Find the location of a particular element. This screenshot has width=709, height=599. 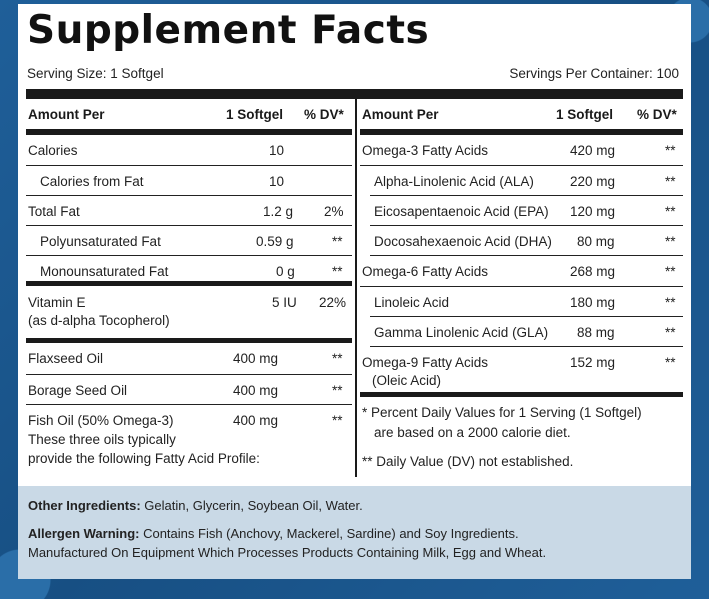

panel-title: Supplement Facts is located at coordinates (228, 30).